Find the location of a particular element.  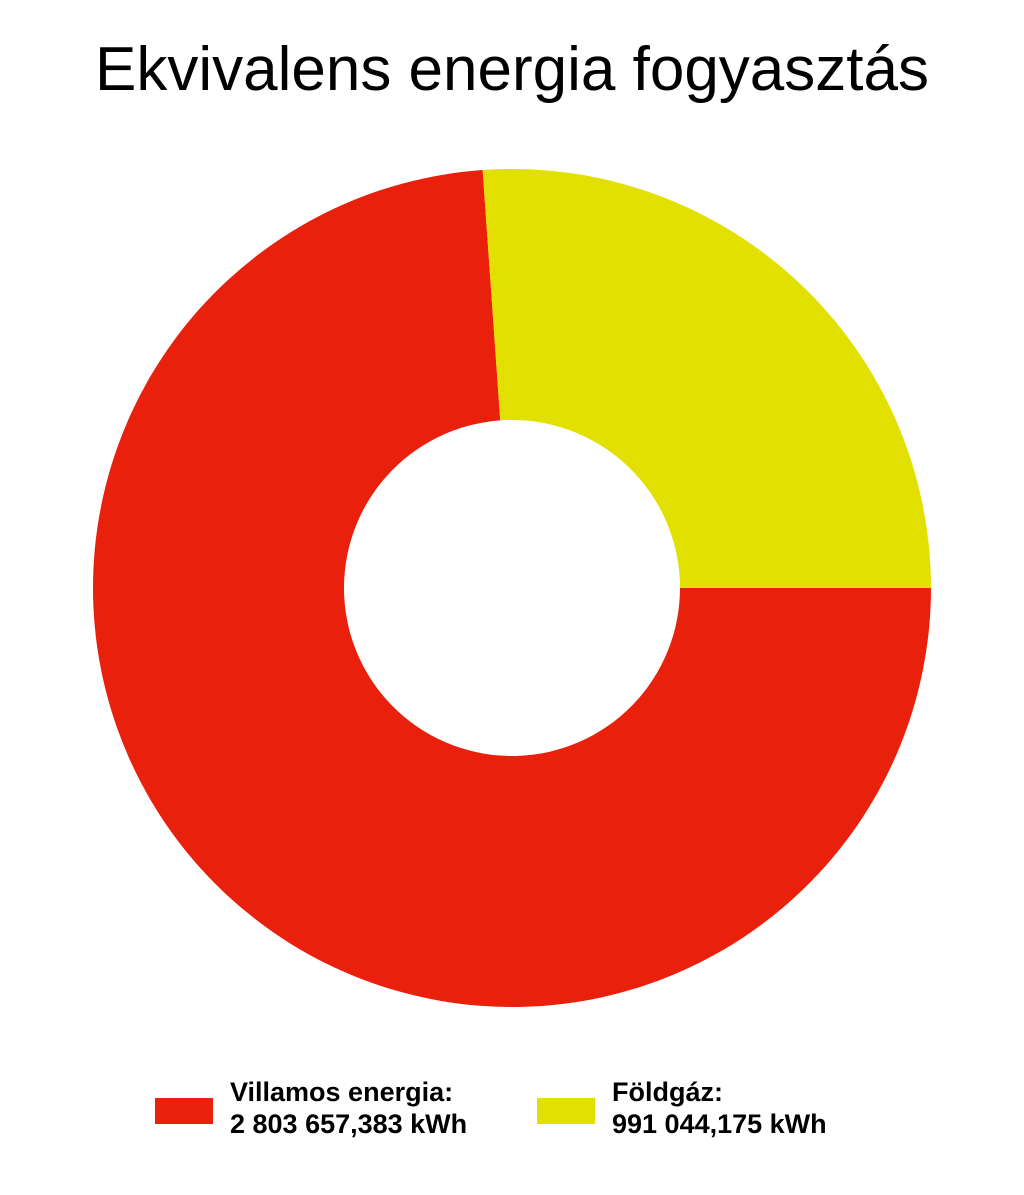

legend-value: 2 803 657,383 kWh is located at coordinates (349, 1124).